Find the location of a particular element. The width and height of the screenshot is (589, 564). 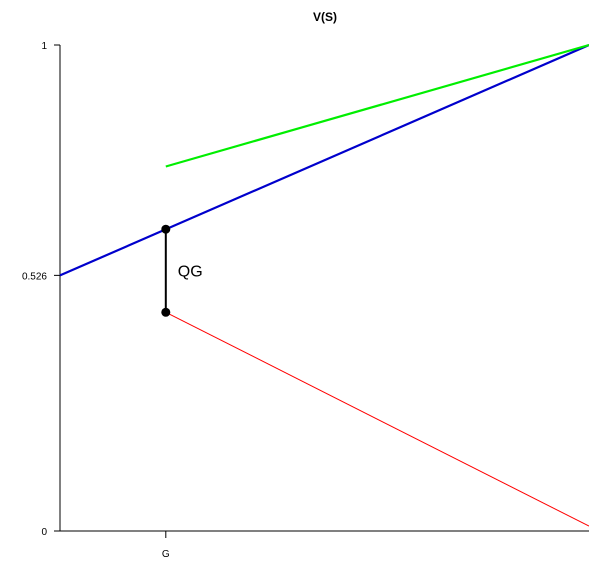

y-tick-label: 1 is located at coordinates (44, 46).